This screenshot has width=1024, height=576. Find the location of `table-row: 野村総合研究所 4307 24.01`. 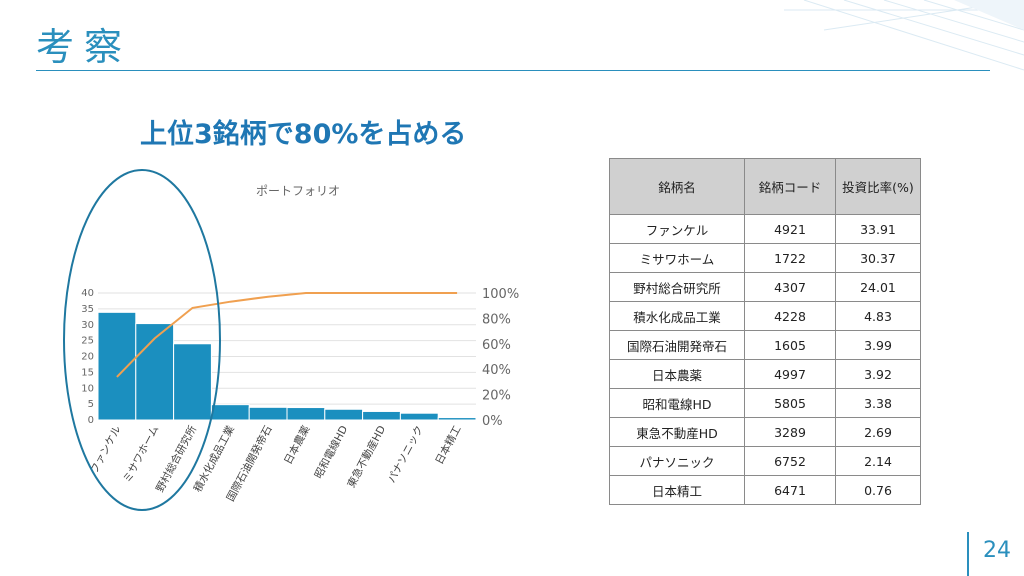

table-row: 野村総合研究所 4307 24.01 is located at coordinates (765, 287).